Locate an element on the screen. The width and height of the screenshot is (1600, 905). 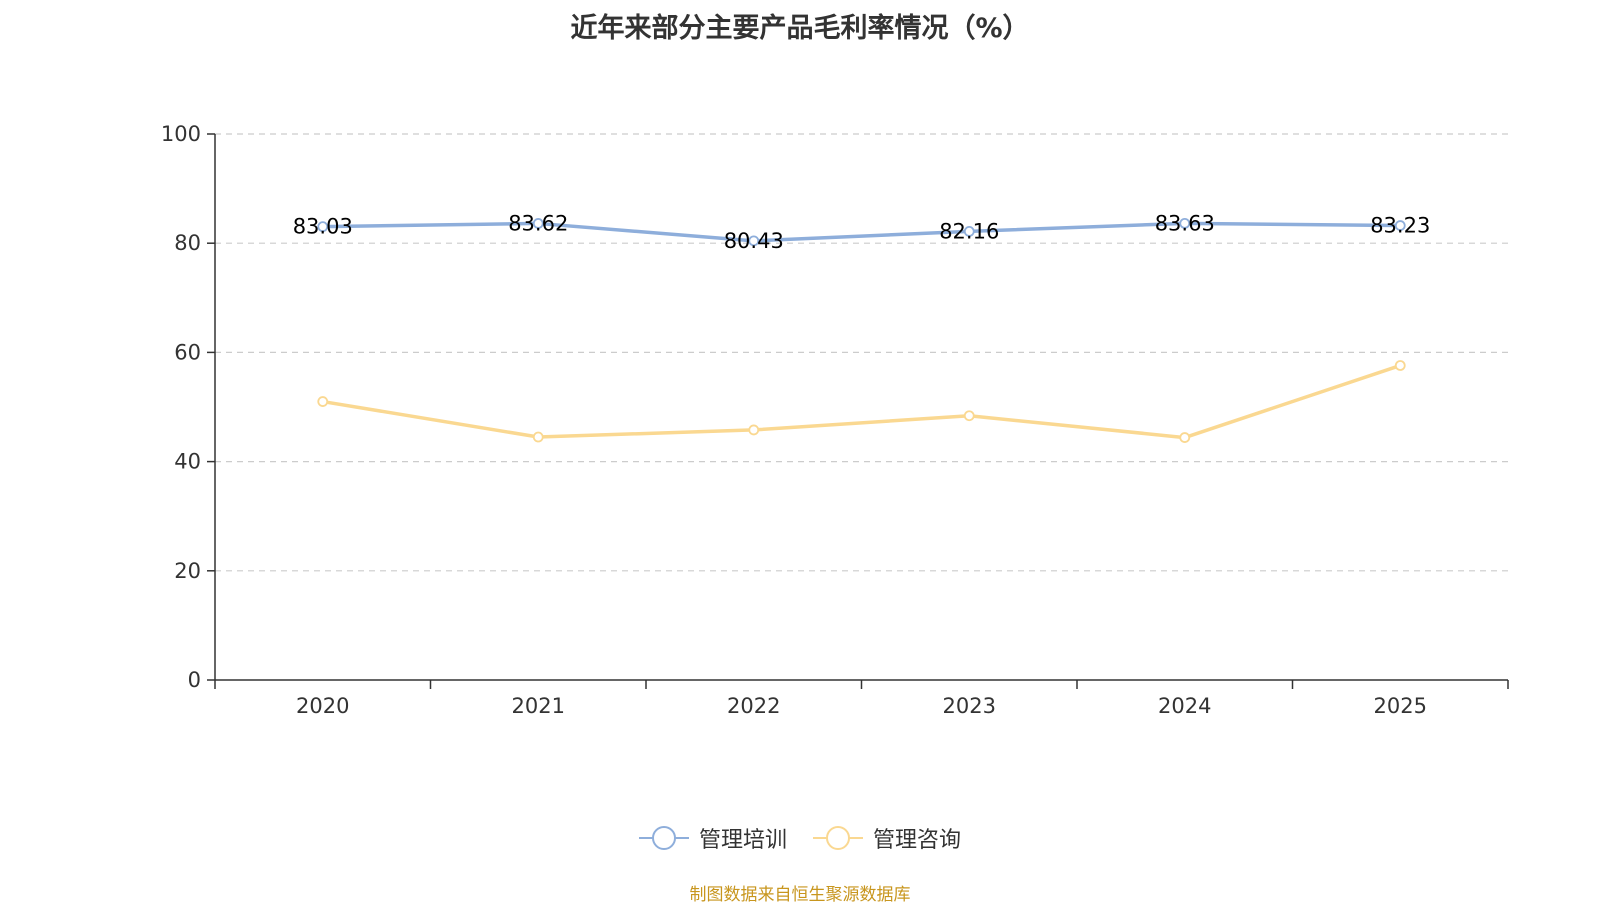
series-2-point-2023 is located at coordinates (969, 416).